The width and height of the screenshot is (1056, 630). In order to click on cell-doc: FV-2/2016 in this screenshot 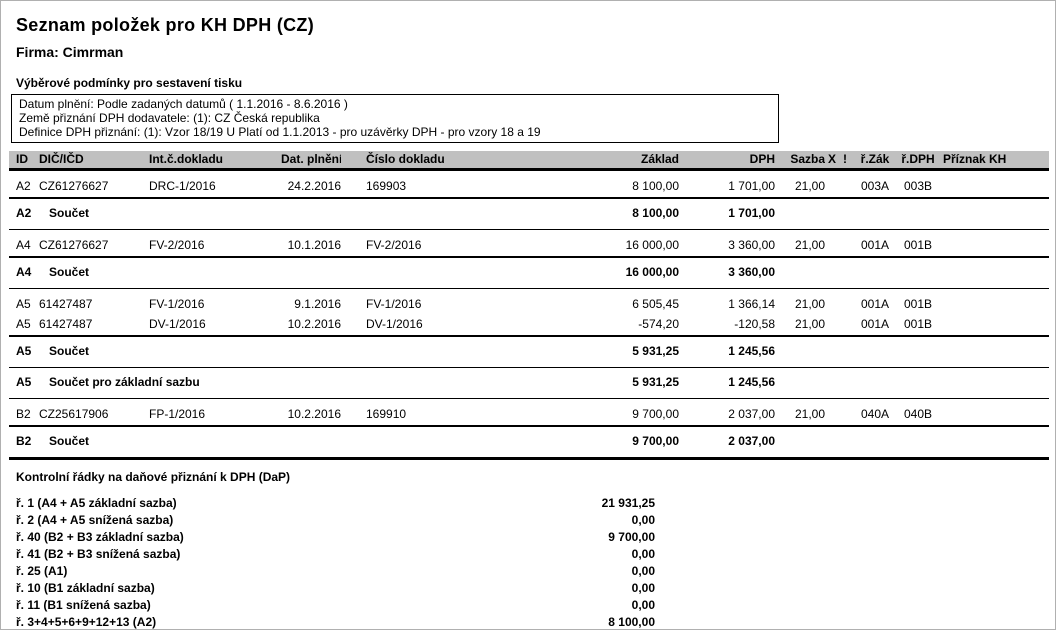, I will do `click(215, 243)`.